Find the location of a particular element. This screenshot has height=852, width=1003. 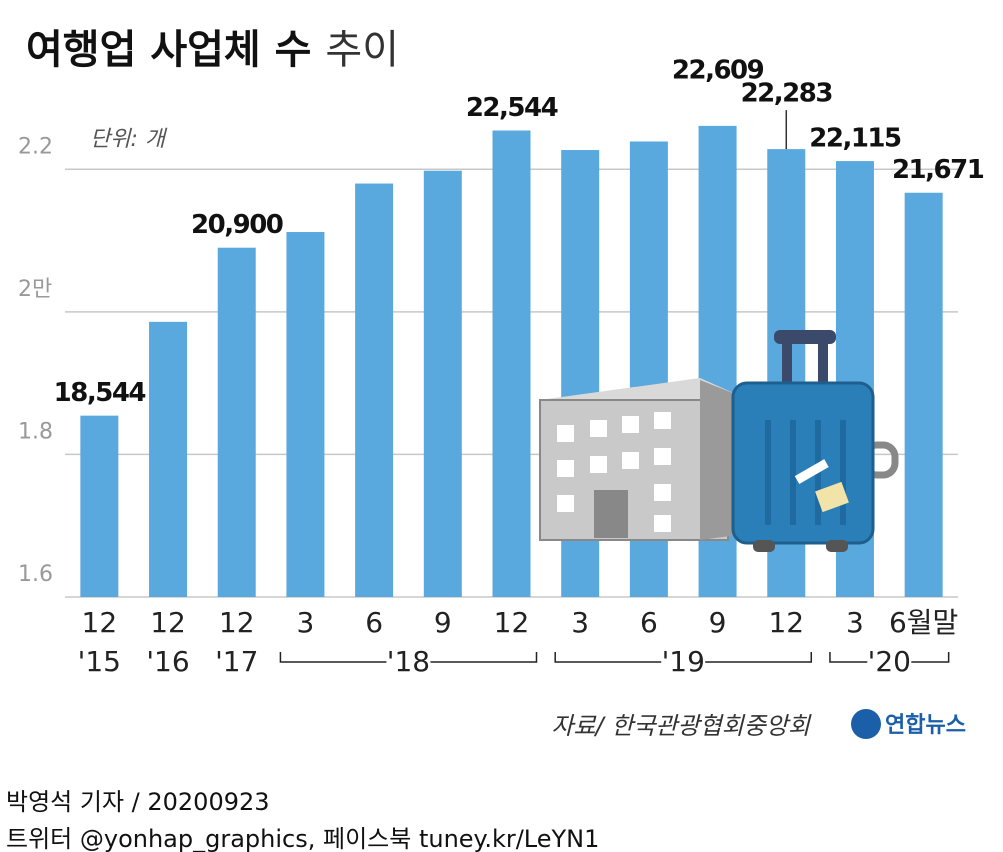

value-label: 20,900 is located at coordinates (237, 225).